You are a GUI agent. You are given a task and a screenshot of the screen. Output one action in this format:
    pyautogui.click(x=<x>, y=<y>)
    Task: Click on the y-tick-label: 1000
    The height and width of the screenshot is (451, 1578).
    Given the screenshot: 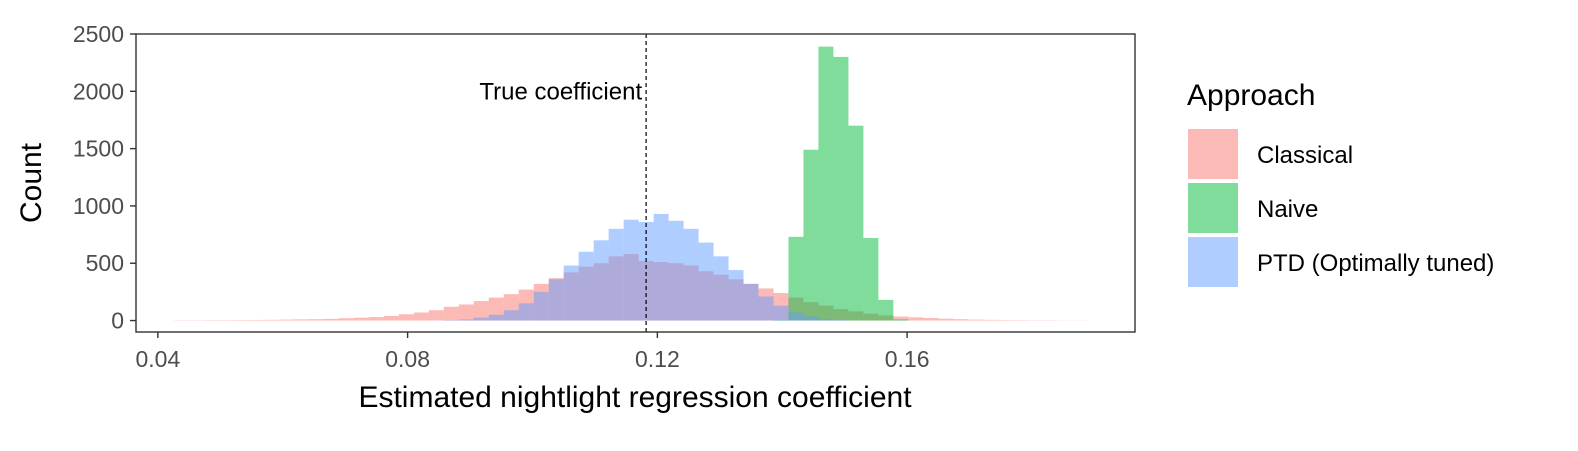 What is the action you would take?
    pyautogui.click(x=98, y=206)
    